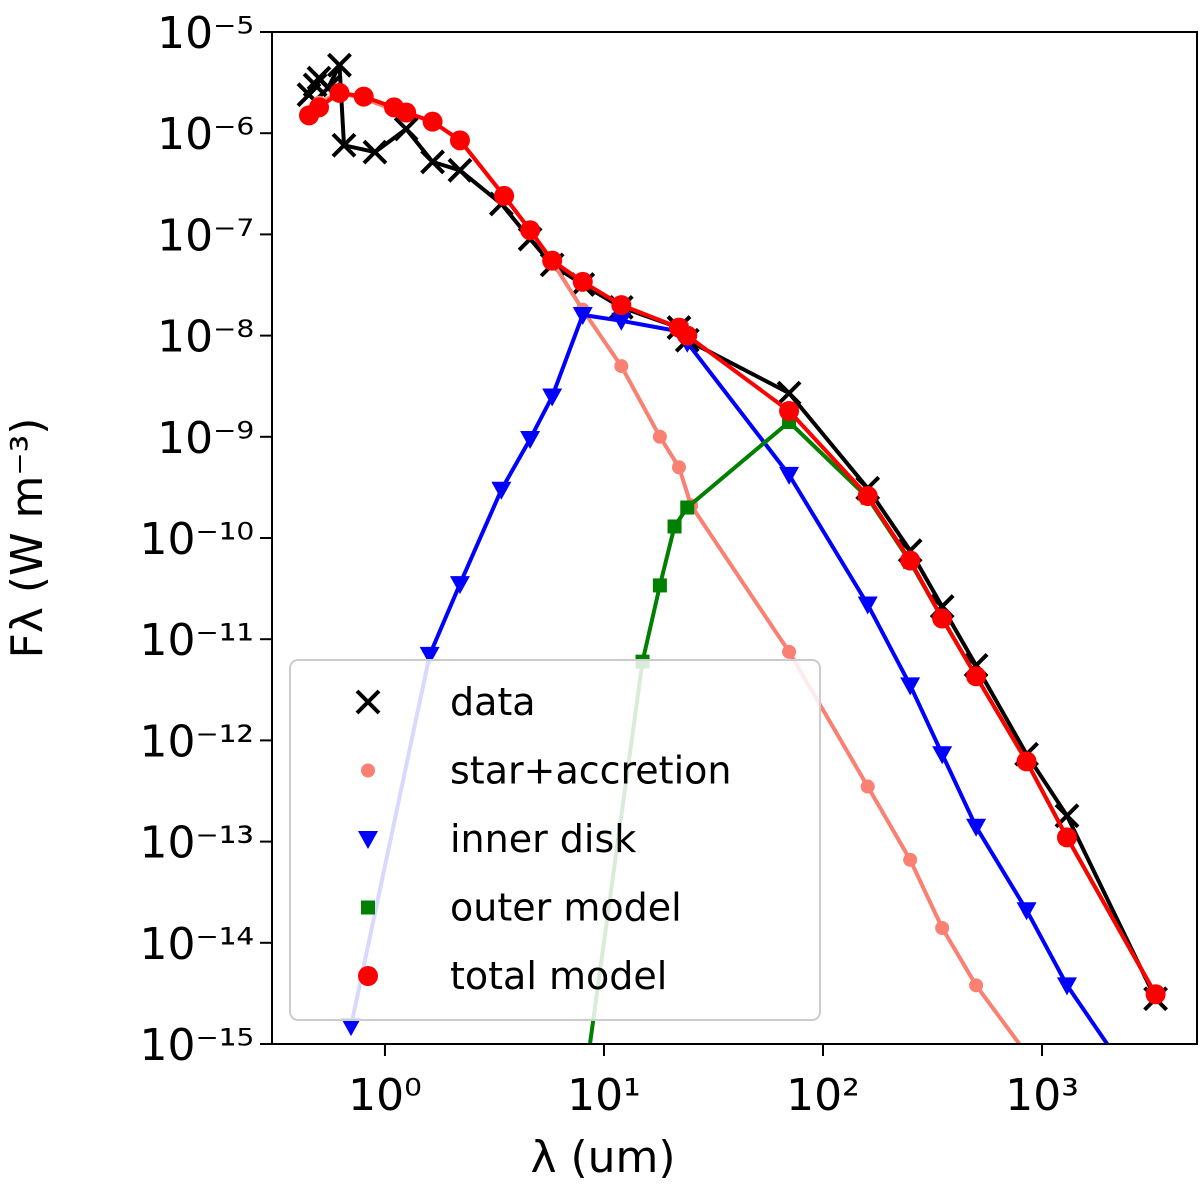  What do you see at coordinates (197, 843) in the screenshot?
I see `y-tick-label: 10⁻¹³` at bounding box center [197, 843].